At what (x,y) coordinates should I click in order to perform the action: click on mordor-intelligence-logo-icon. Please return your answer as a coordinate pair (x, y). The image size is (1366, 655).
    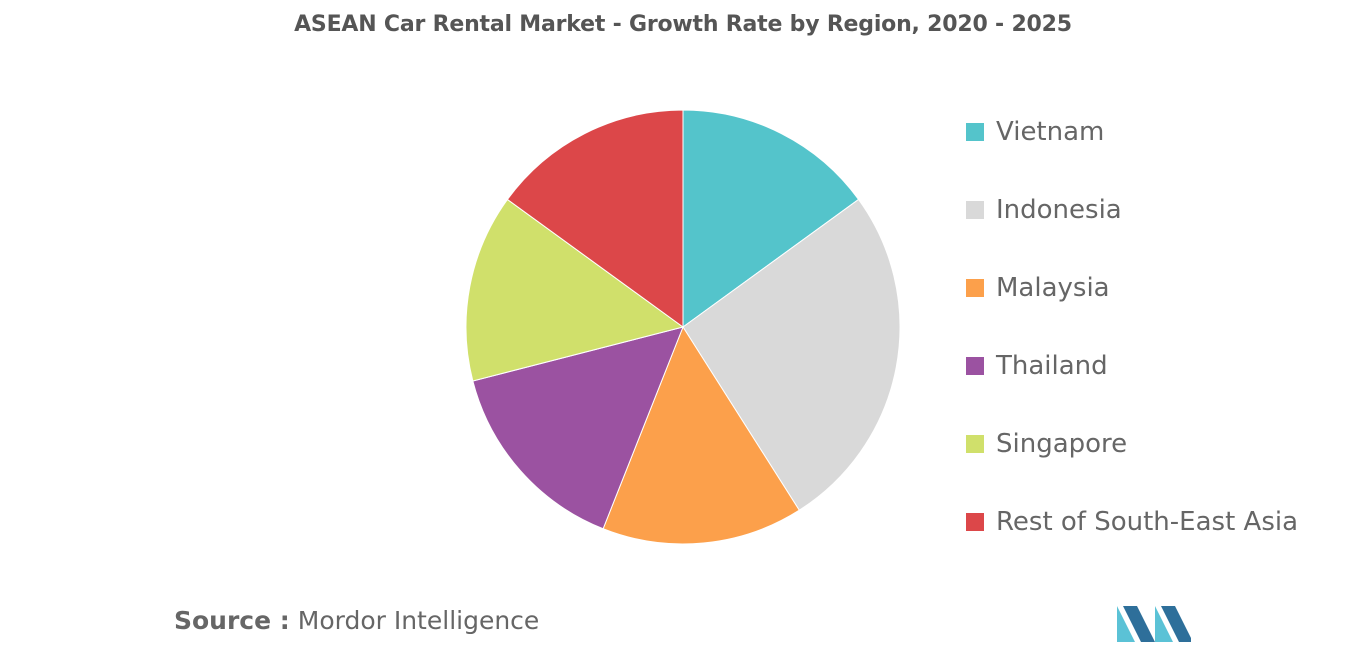
    Looking at the image, I should click on (1154, 624).